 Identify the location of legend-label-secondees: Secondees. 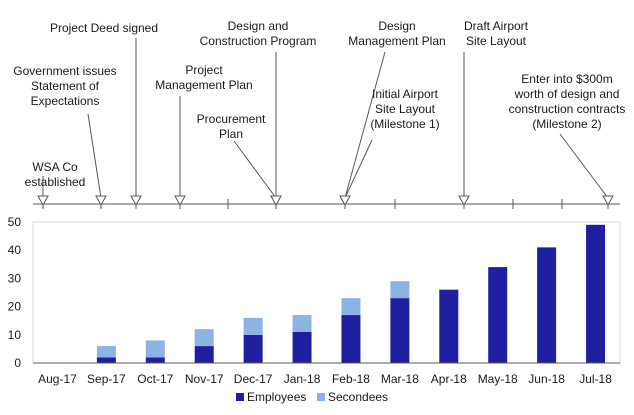
(358, 397).